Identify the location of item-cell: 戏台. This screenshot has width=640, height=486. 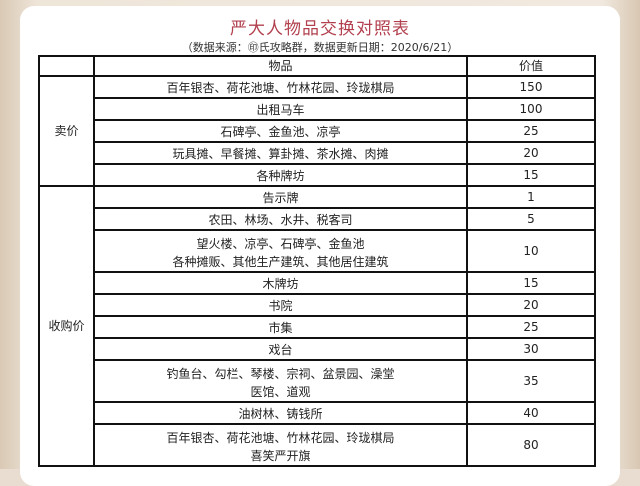
(280, 349).